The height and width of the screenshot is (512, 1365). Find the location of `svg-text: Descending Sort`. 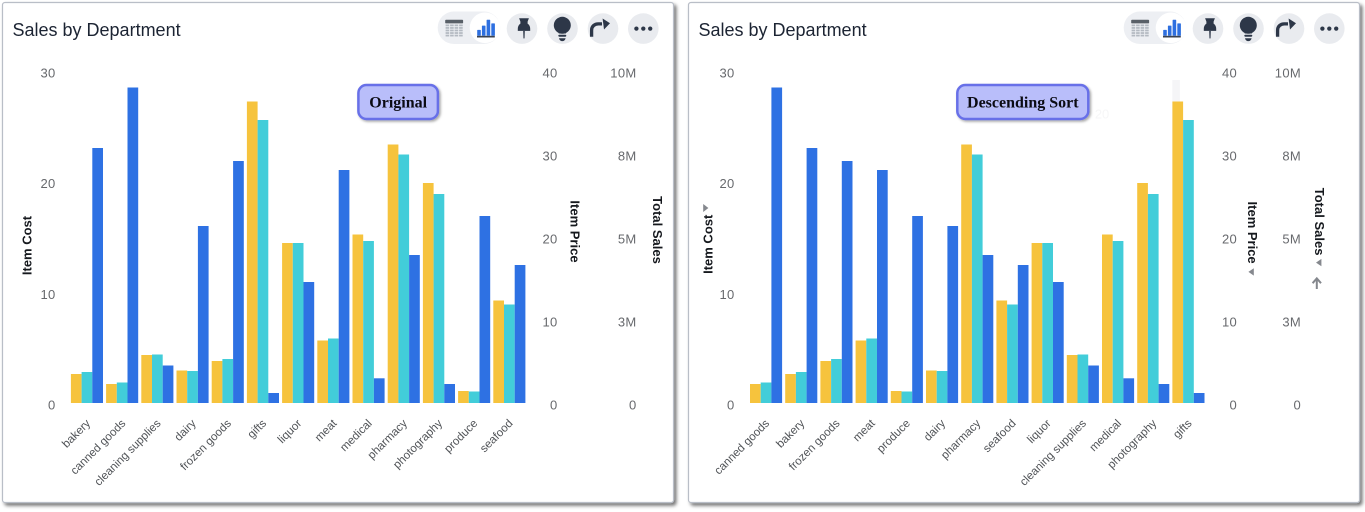

svg-text: Descending Sort is located at coordinates (1023, 103).